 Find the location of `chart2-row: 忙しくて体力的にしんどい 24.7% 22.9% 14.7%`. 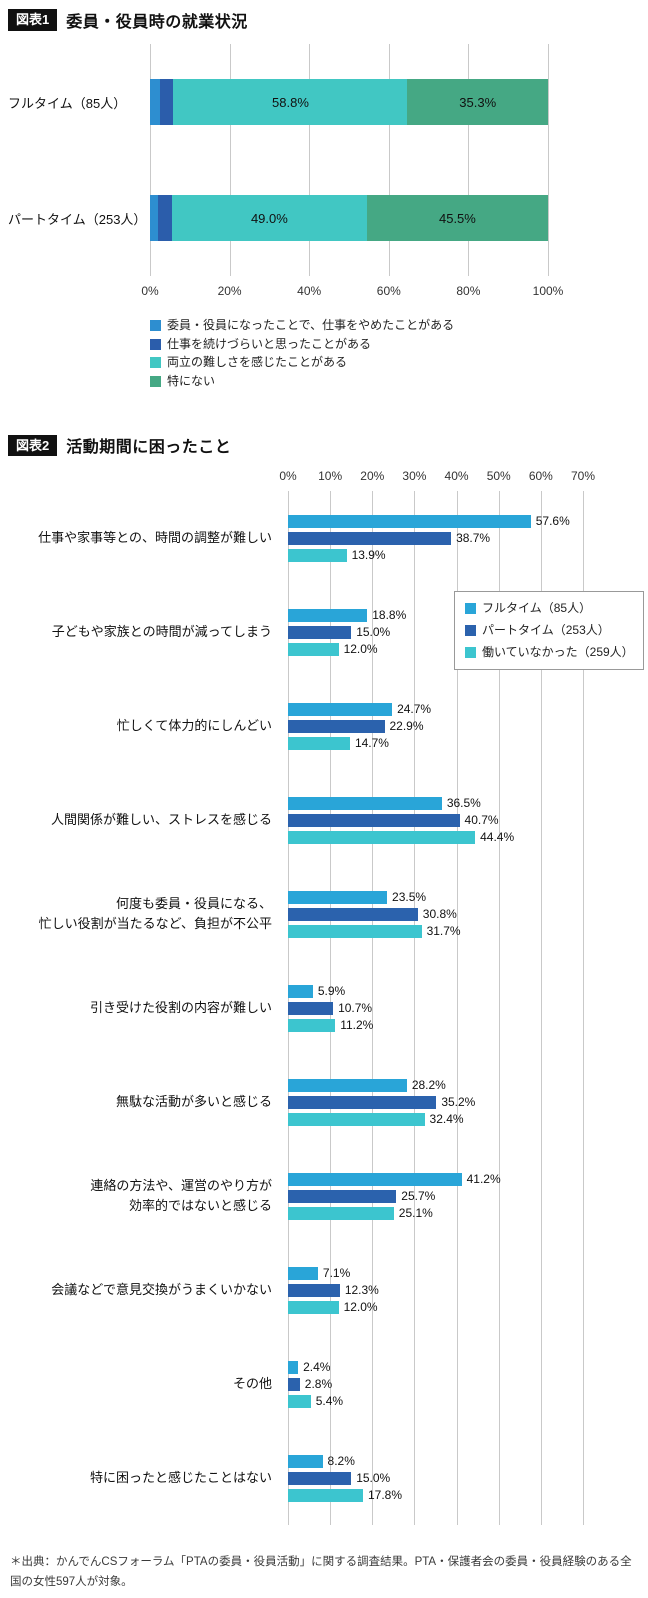

chart2-row: 忙しくて体力的にしんどい 24.7% 22.9% 14.7% is located at coordinates (324, 726).